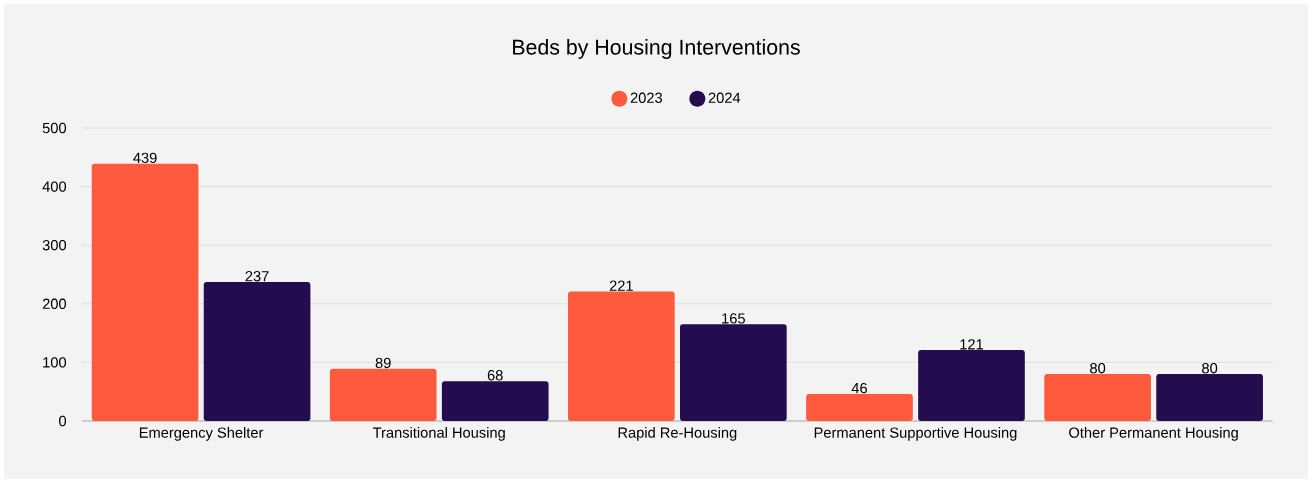 This screenshot has width=1312, height=483. I want to click on y-tick-label: 500, so click(54, 128).